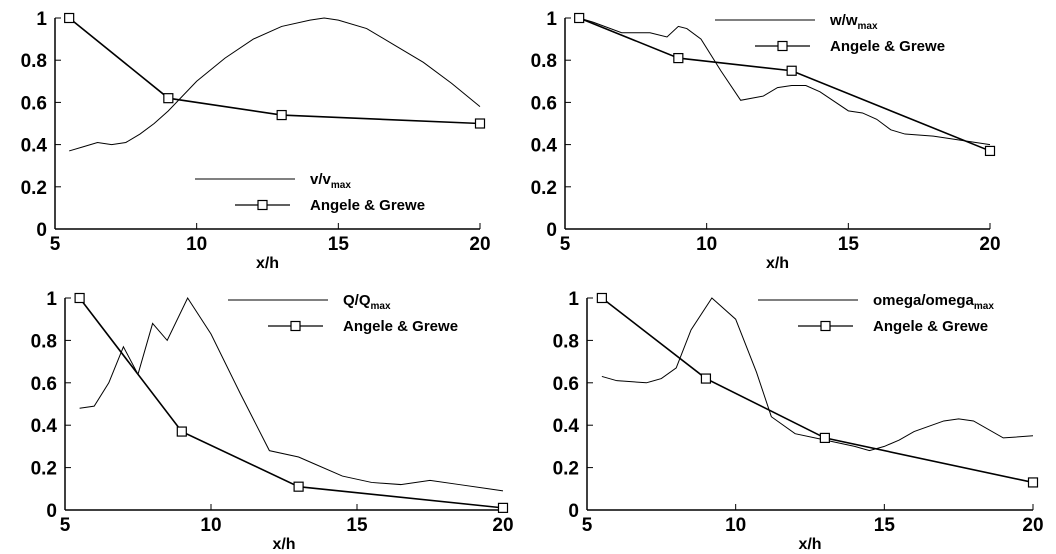  I want to click on legend-name: Q/Q, so click(357, 300).